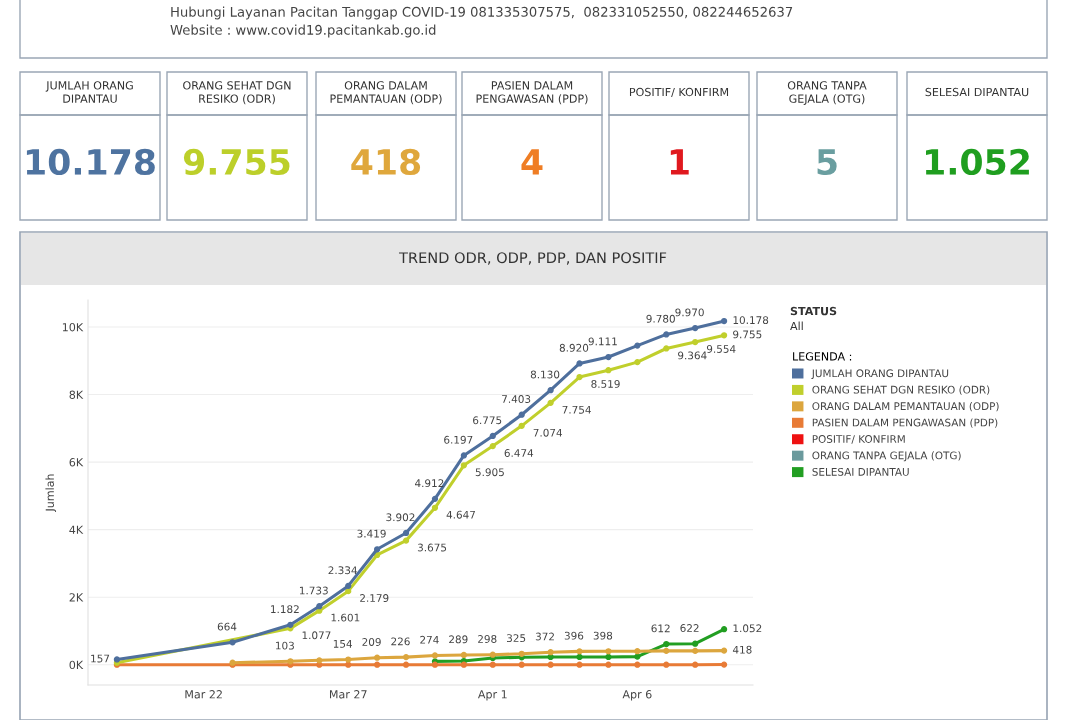 This screenshot has width=1080, height=720. I want to click on data-label: 3.675, so click(432, 547).